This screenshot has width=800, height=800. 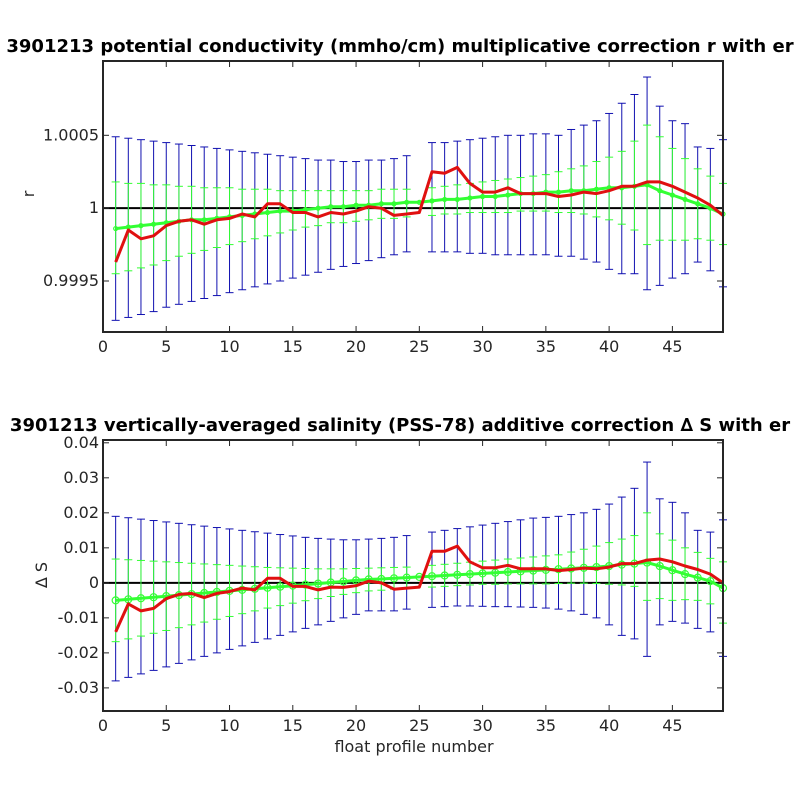 What do you see at coordinates (78, 652) in the screenshot?
I see `y-tick-label: -0.02` at bounding box center [78, 652].